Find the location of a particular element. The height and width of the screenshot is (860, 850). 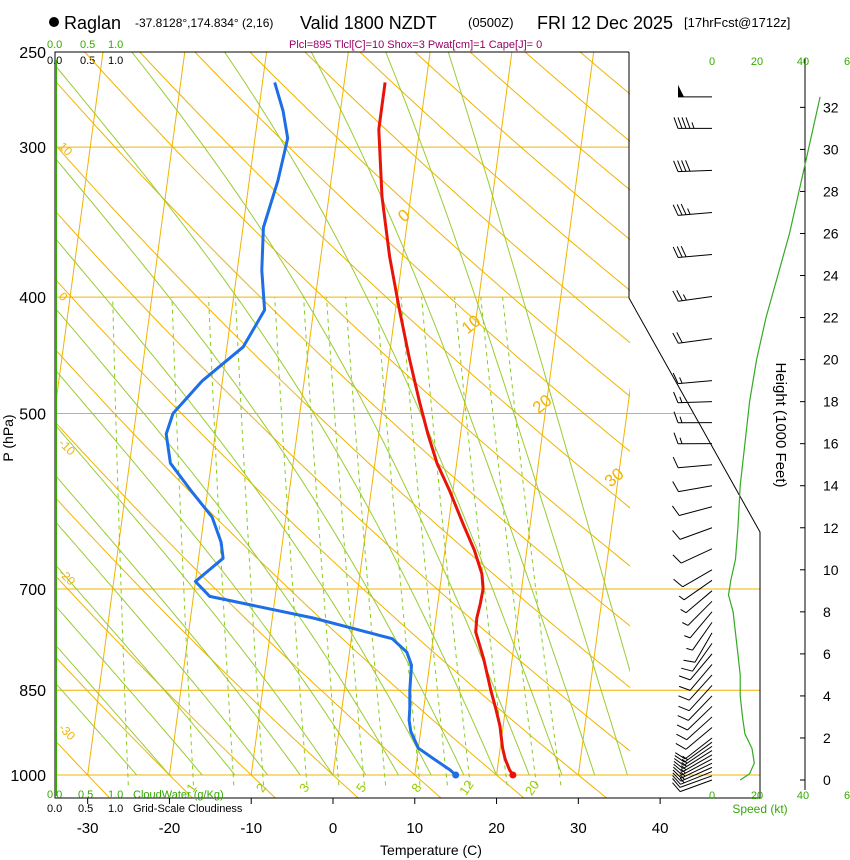

cloudwater-scale-bottom-0: 0.0 is located at coordinates (54, 795).